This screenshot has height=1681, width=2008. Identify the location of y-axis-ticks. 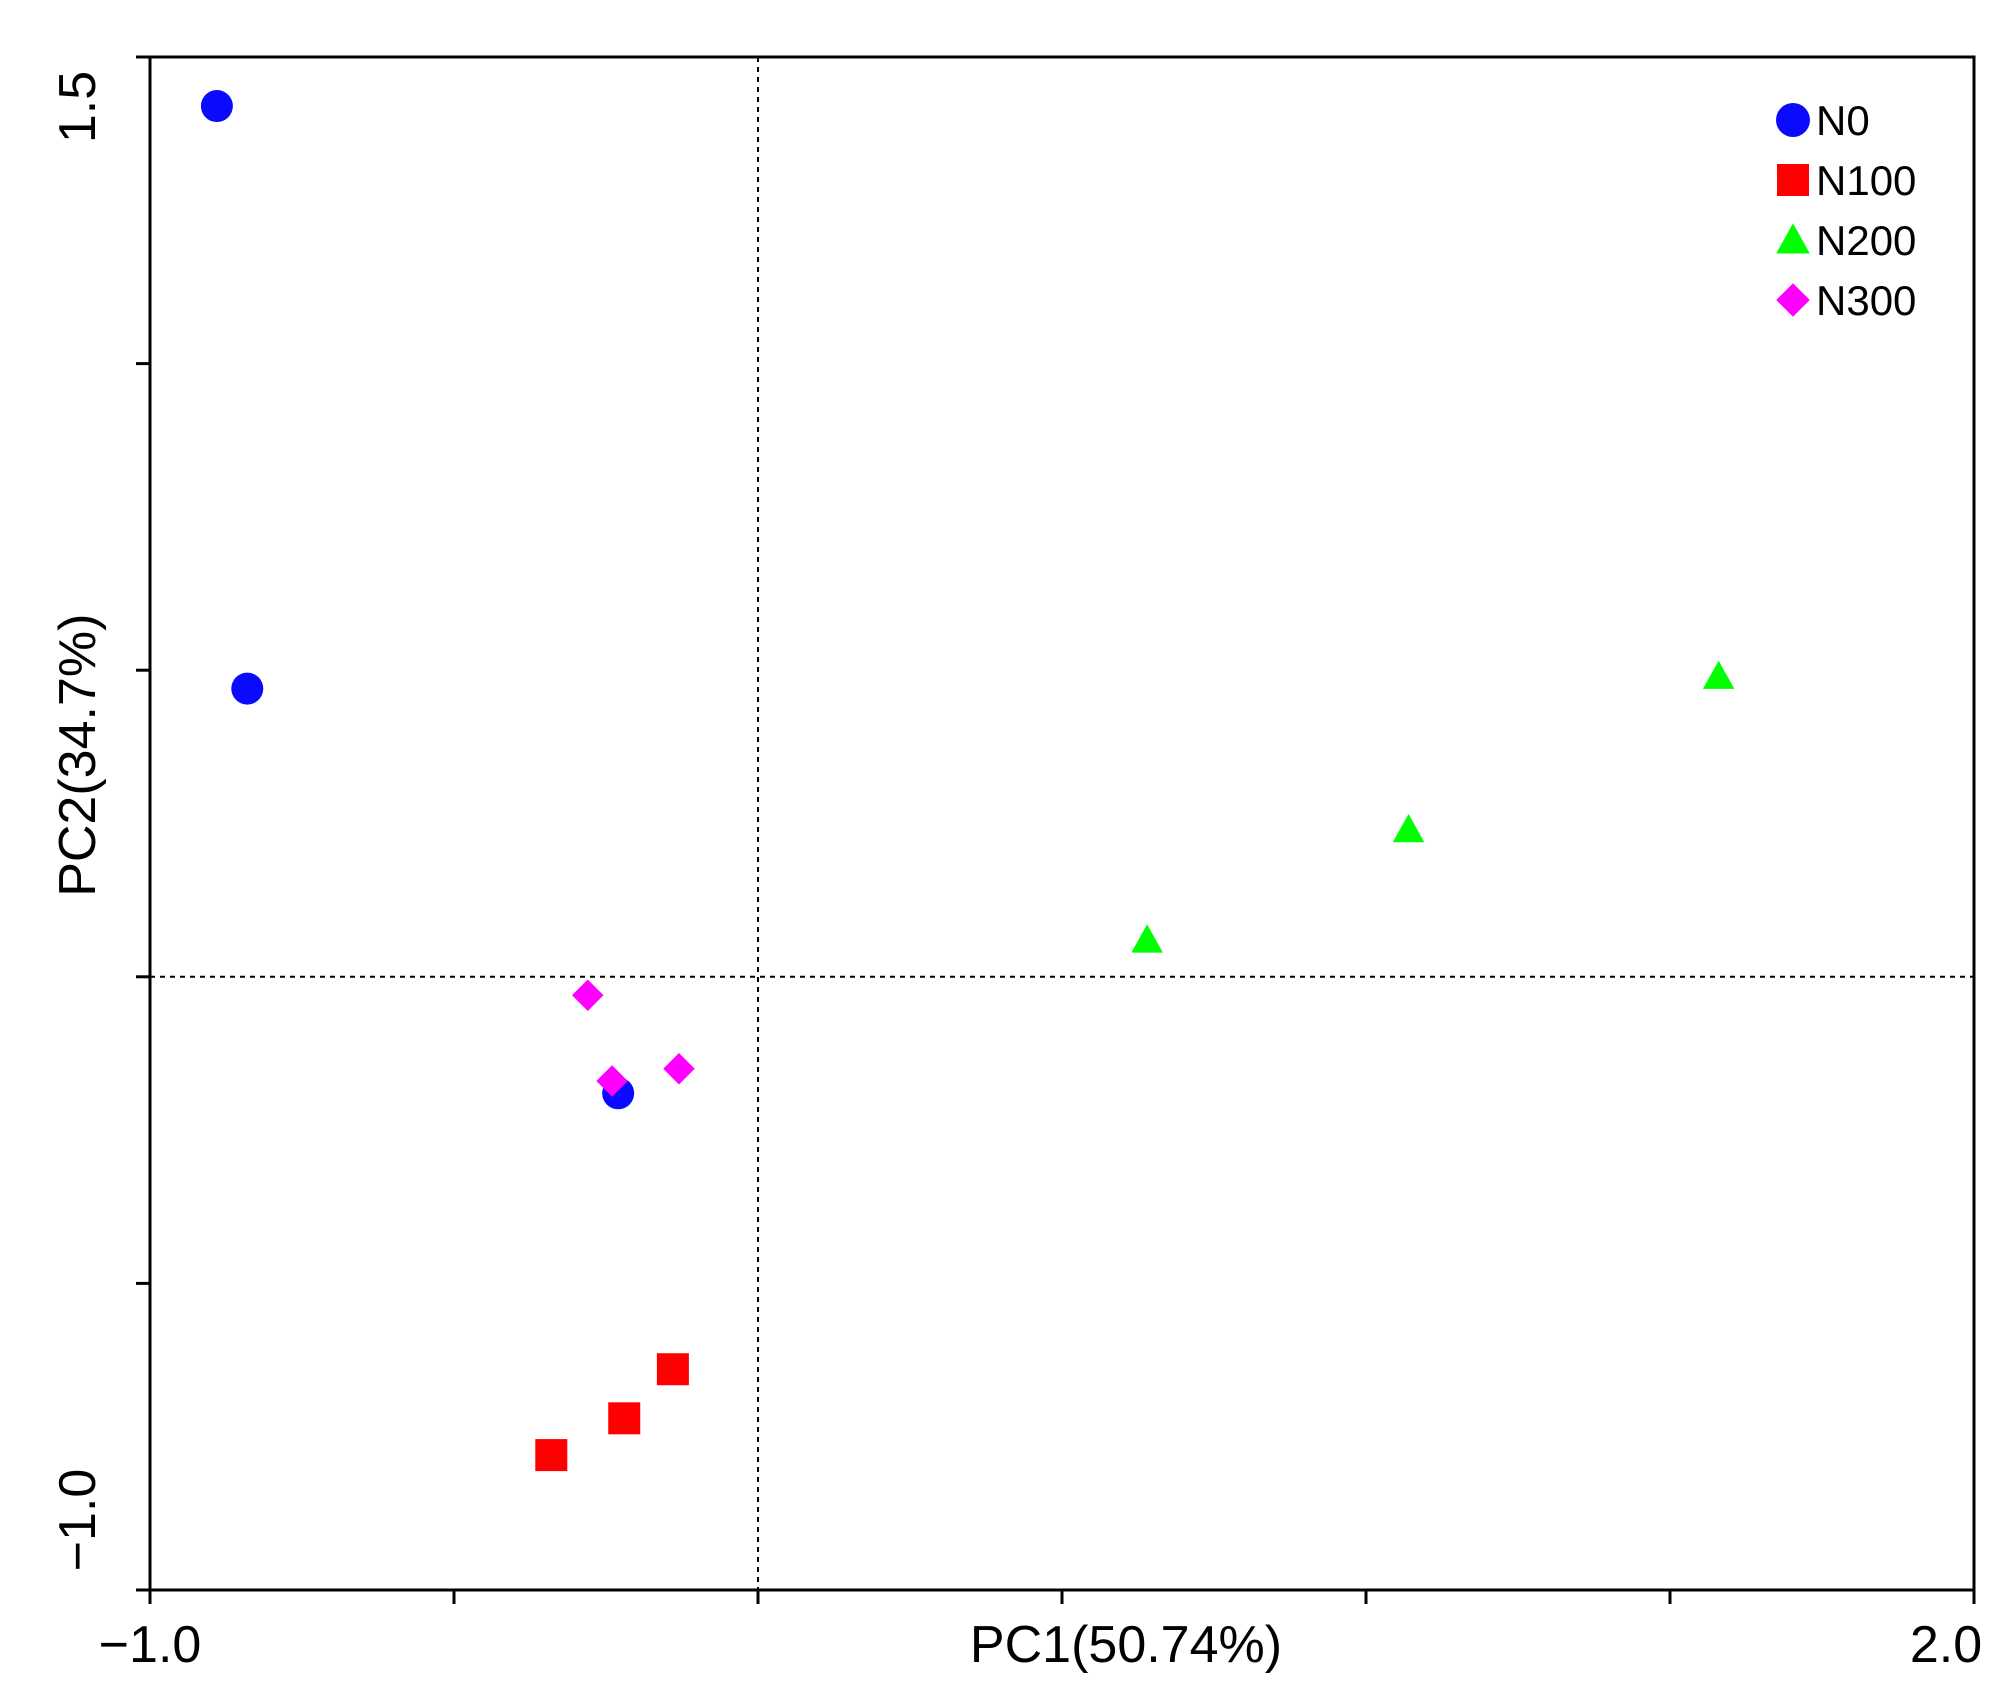
(143, 823).